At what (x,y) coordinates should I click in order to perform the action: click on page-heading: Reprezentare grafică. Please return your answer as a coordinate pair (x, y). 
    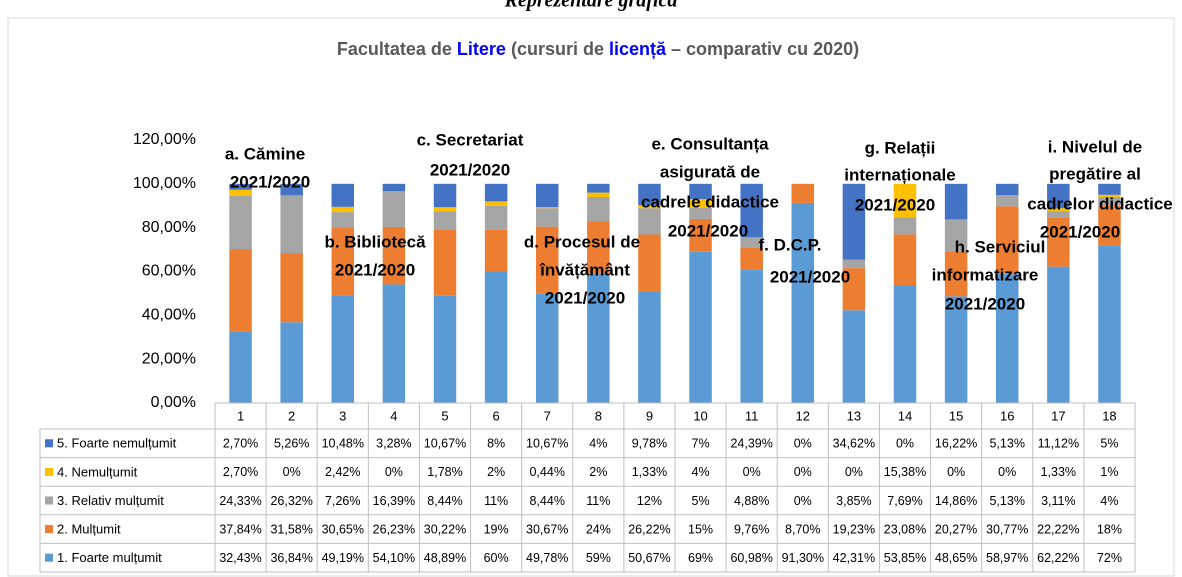
    Looking at the image, I should click on (591, 6).